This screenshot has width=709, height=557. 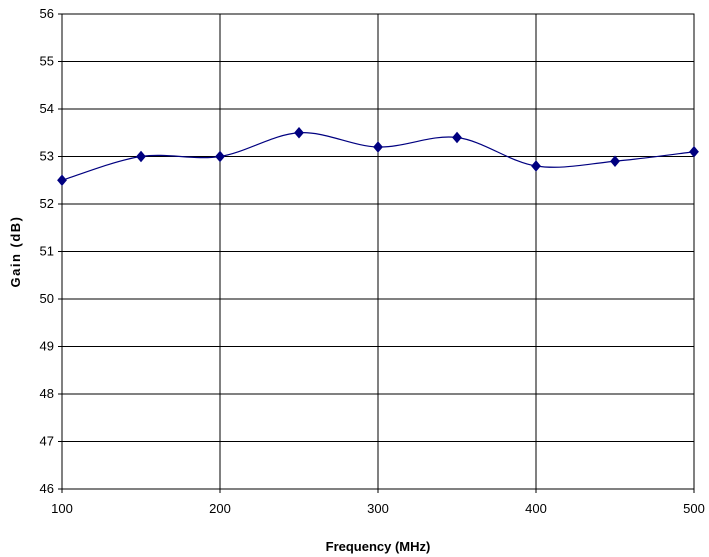 I want to click on y-tick-label: 56, so click(x=47, y=13).